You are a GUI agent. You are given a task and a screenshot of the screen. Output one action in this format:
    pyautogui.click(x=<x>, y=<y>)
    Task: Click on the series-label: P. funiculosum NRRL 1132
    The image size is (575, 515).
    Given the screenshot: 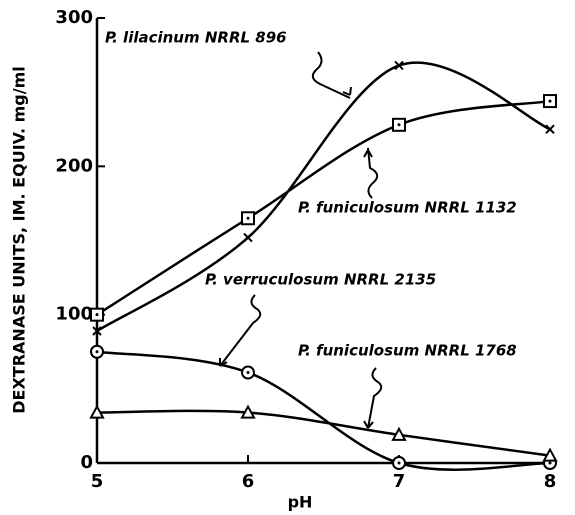 What is the action you would take?
    pyautogui.click(x=407, y=208)
    